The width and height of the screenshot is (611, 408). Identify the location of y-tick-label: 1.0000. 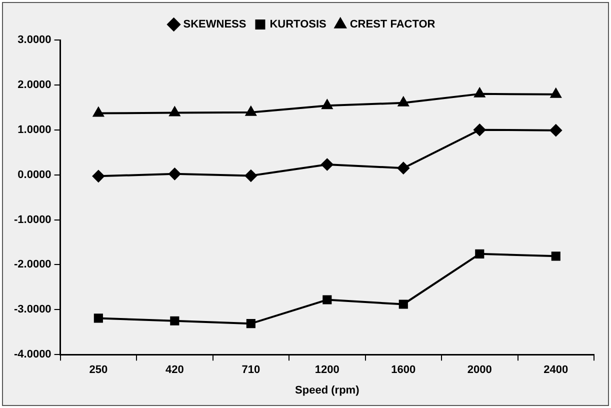
(35, 130).